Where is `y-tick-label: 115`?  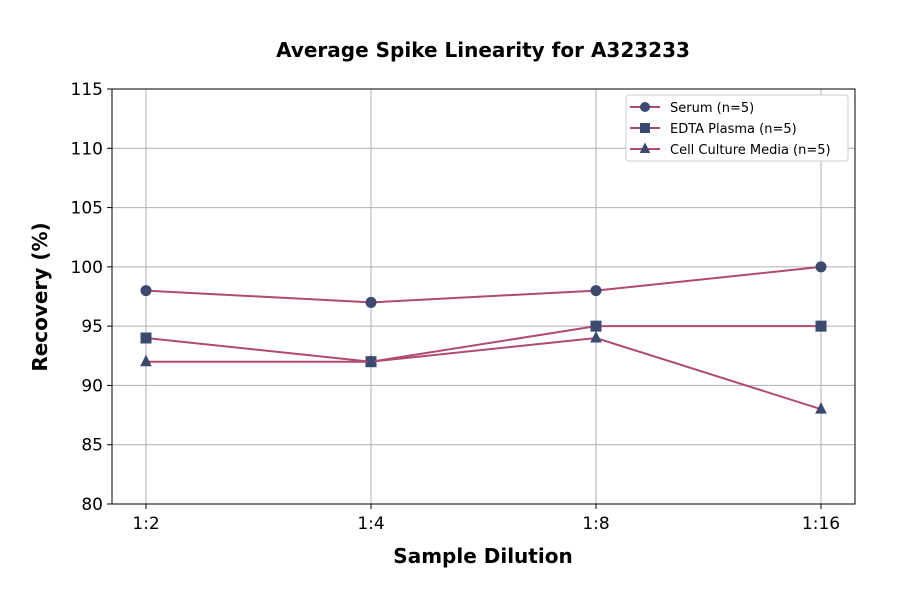 y-tick-label: 115 is located at coordinates (87, 90).